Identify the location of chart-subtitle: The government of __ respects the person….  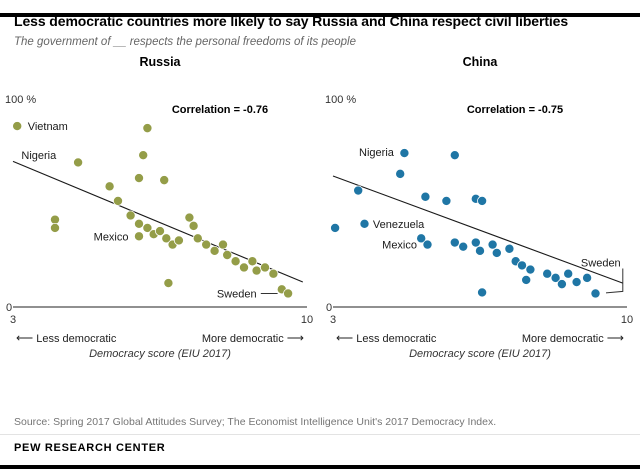
(185, 41).